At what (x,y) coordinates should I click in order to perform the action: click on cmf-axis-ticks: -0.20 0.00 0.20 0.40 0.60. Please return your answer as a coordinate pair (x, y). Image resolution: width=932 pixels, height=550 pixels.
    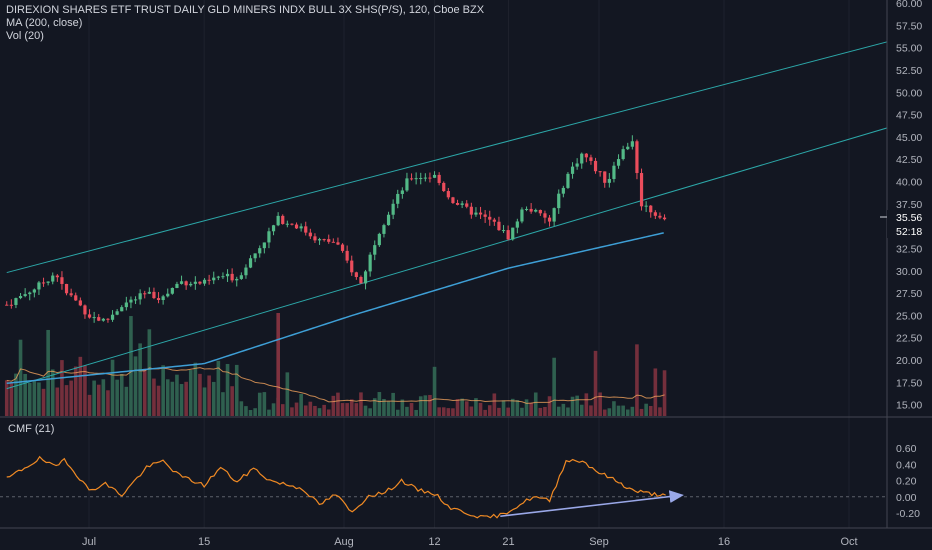
    Looking at the image, I should click on (908, 481).